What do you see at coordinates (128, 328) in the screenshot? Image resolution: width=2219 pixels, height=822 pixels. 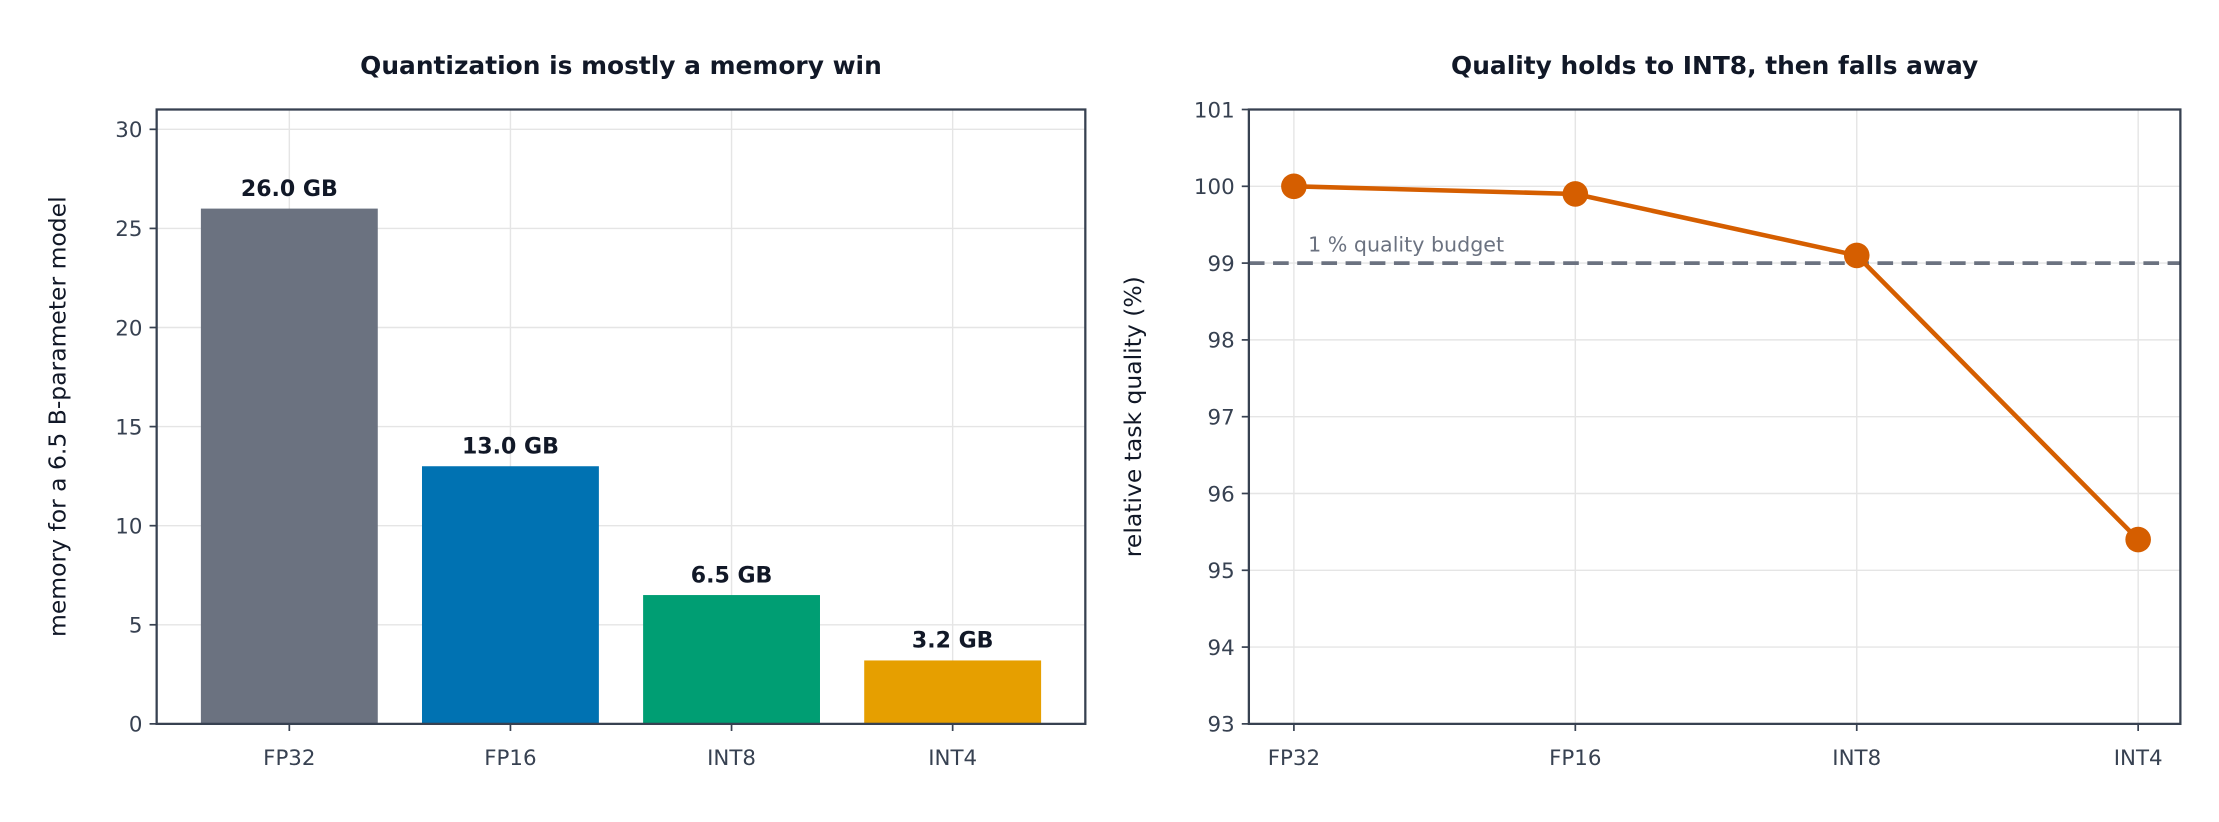 I see `y-tick-label: 20` at bounding box center [128, 328].